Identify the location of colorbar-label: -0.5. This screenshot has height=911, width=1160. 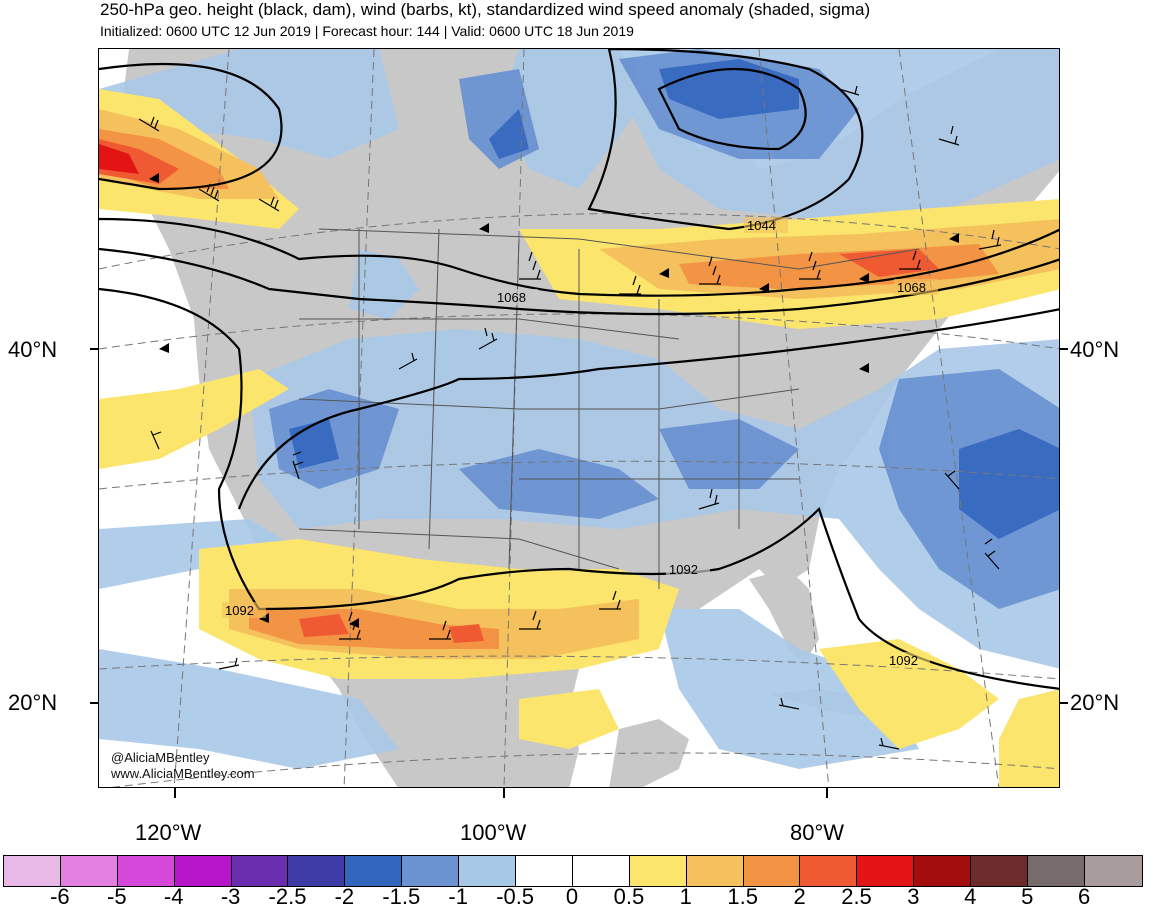
(515, 896).